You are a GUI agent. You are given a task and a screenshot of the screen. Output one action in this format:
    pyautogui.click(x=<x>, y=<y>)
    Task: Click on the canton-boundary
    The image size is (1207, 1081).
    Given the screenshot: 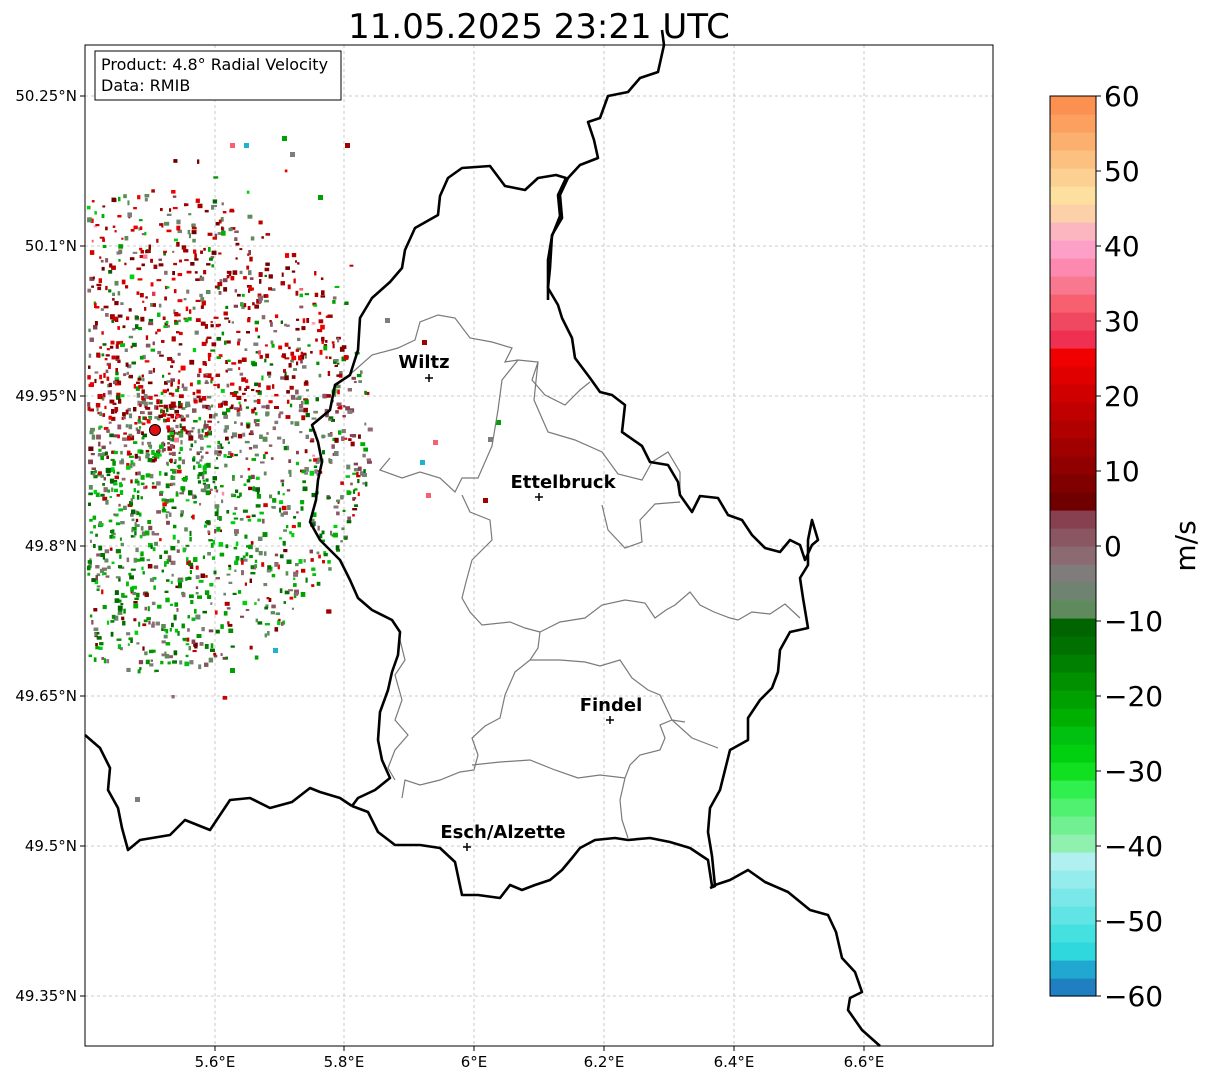 What is the action you would take?
    pyautogui.click(x=501, y=563)
    